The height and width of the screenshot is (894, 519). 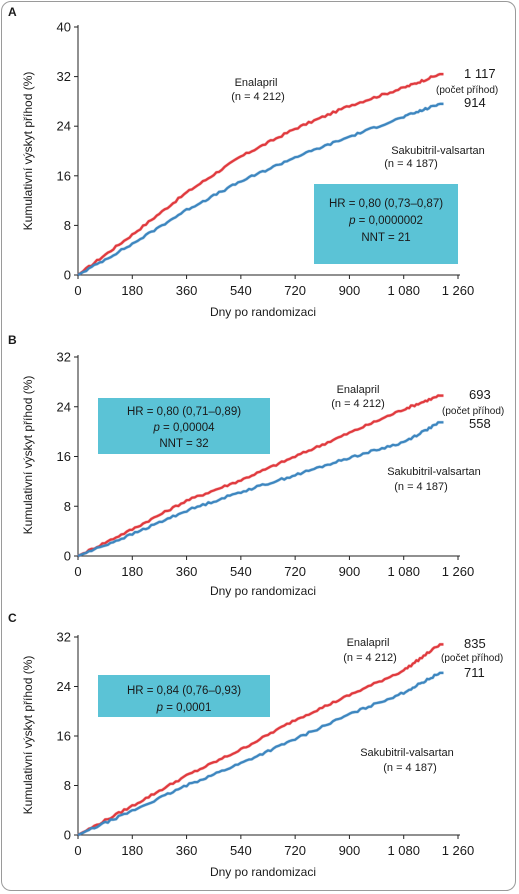 What do you see at coordinates (386, 204) in the screenshot?
I see `stats-hr: HR = 0,80 (0,73–0,87)` at bounding box center [386, 204].